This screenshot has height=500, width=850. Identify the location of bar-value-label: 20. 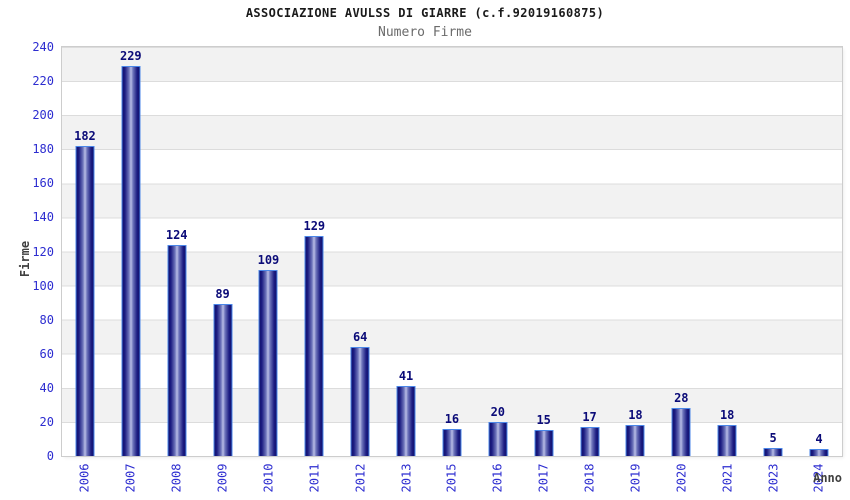
(498, 411).